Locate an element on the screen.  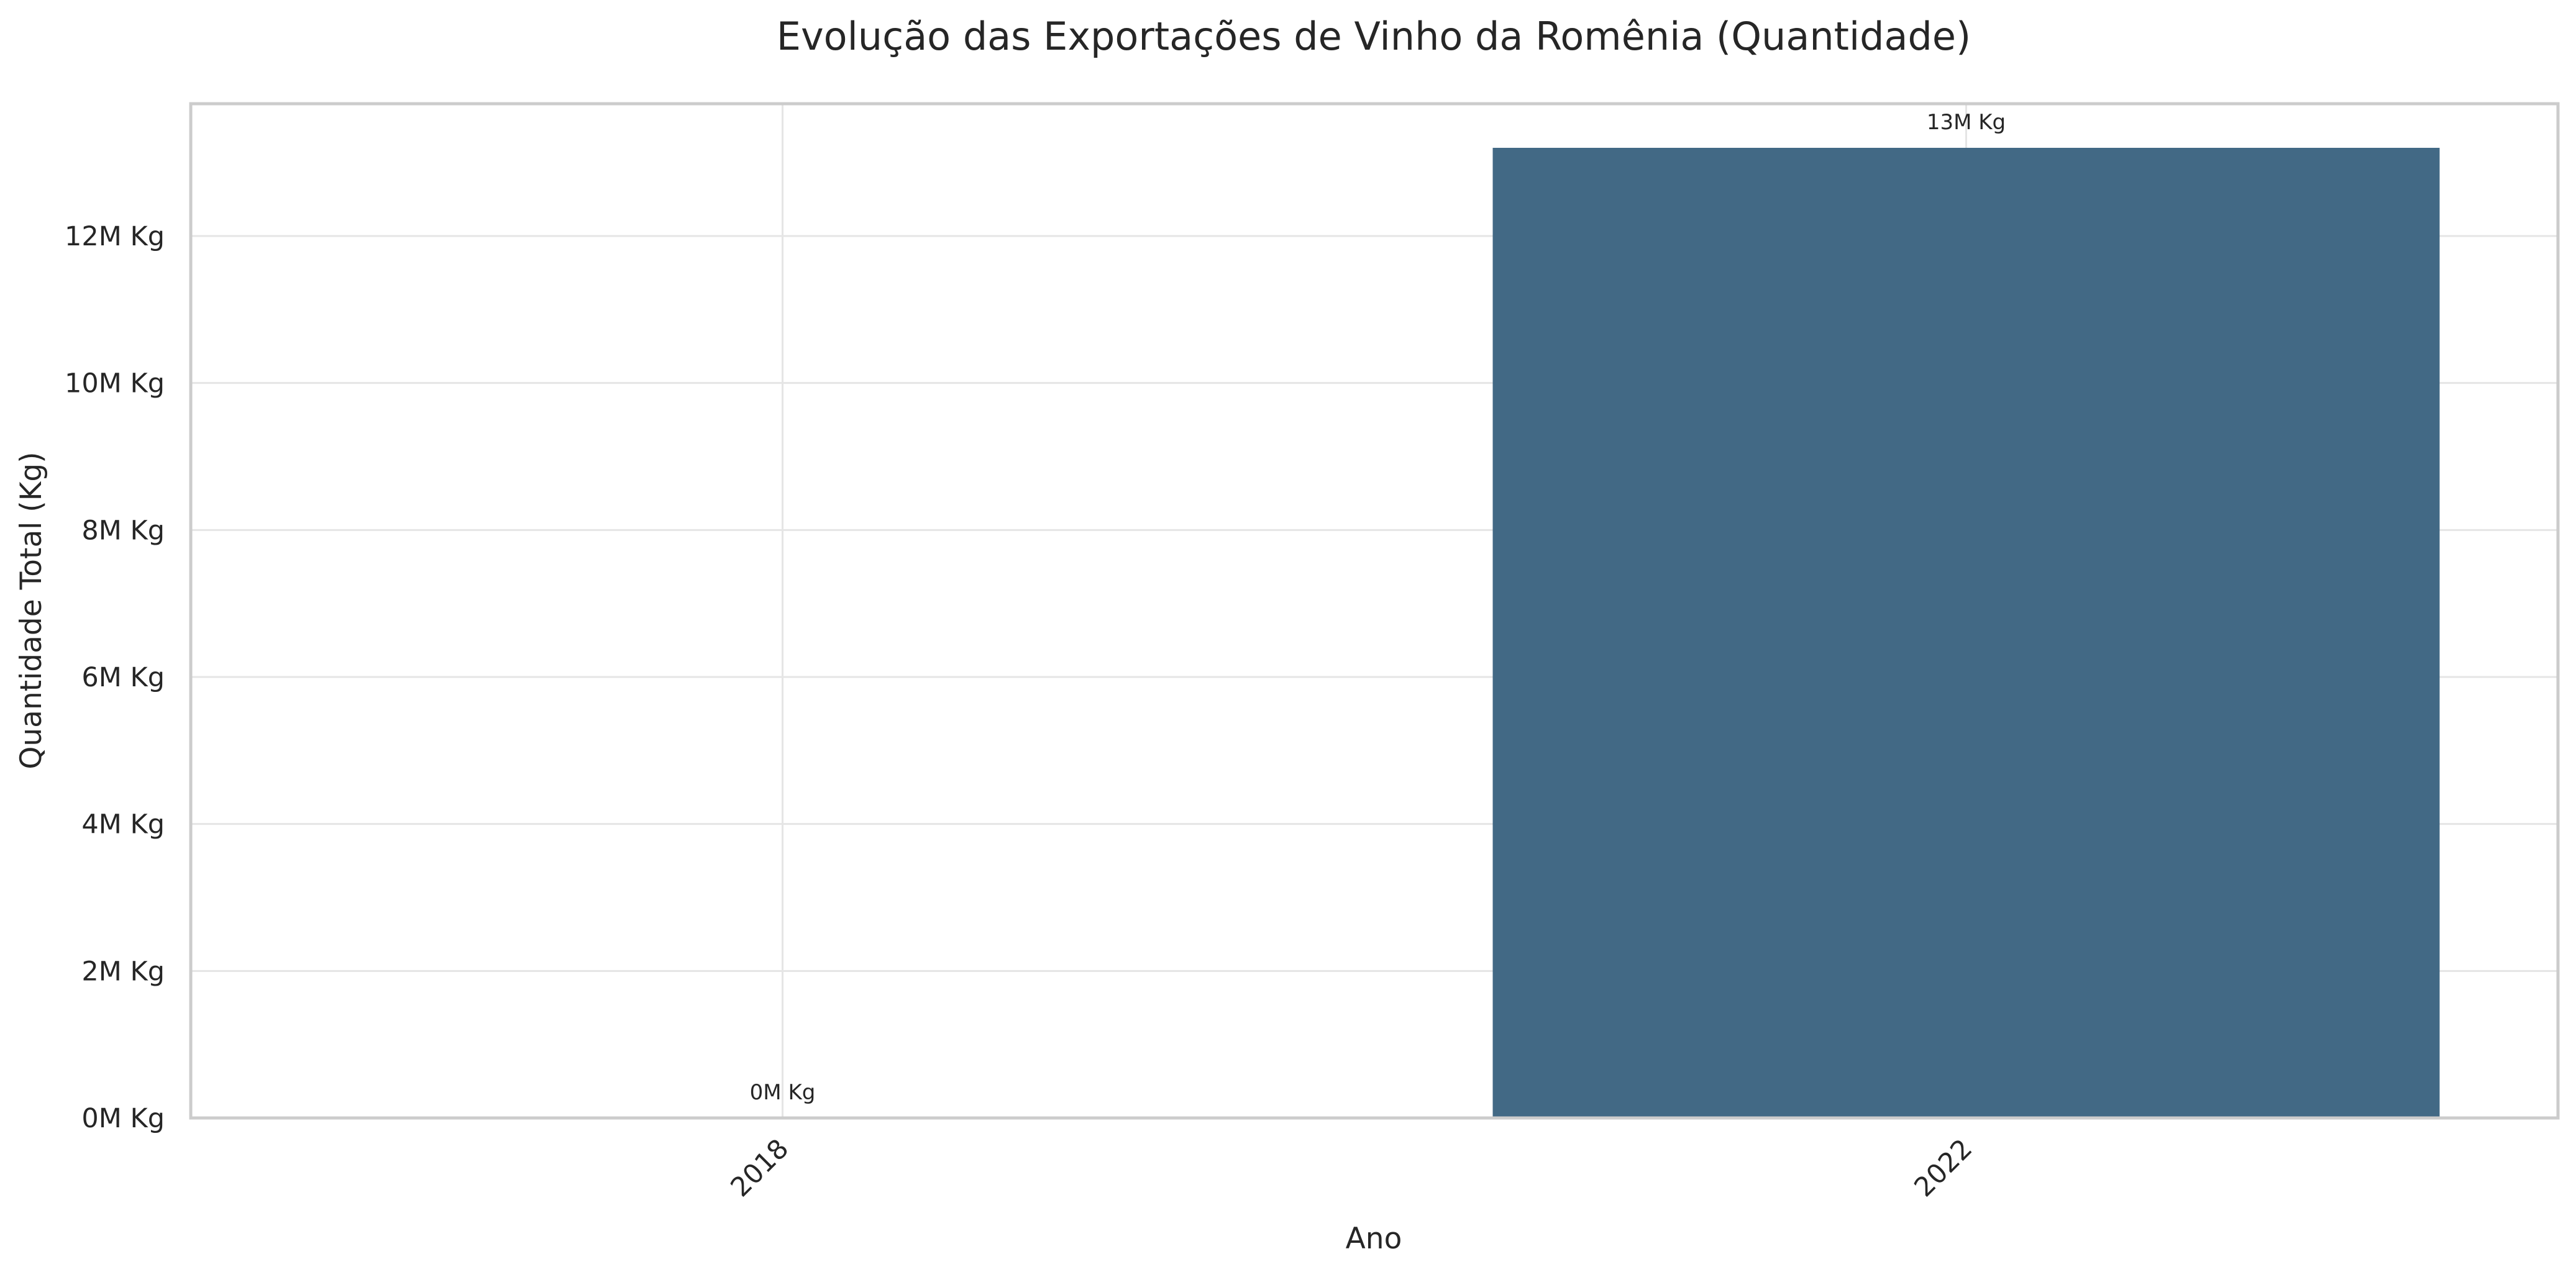
y-ticks: 0M Kg 2M Kg 4M Kg 6M Kg 8M Kg 10M Kg 12M Kg is located at coordinates (115, 678).